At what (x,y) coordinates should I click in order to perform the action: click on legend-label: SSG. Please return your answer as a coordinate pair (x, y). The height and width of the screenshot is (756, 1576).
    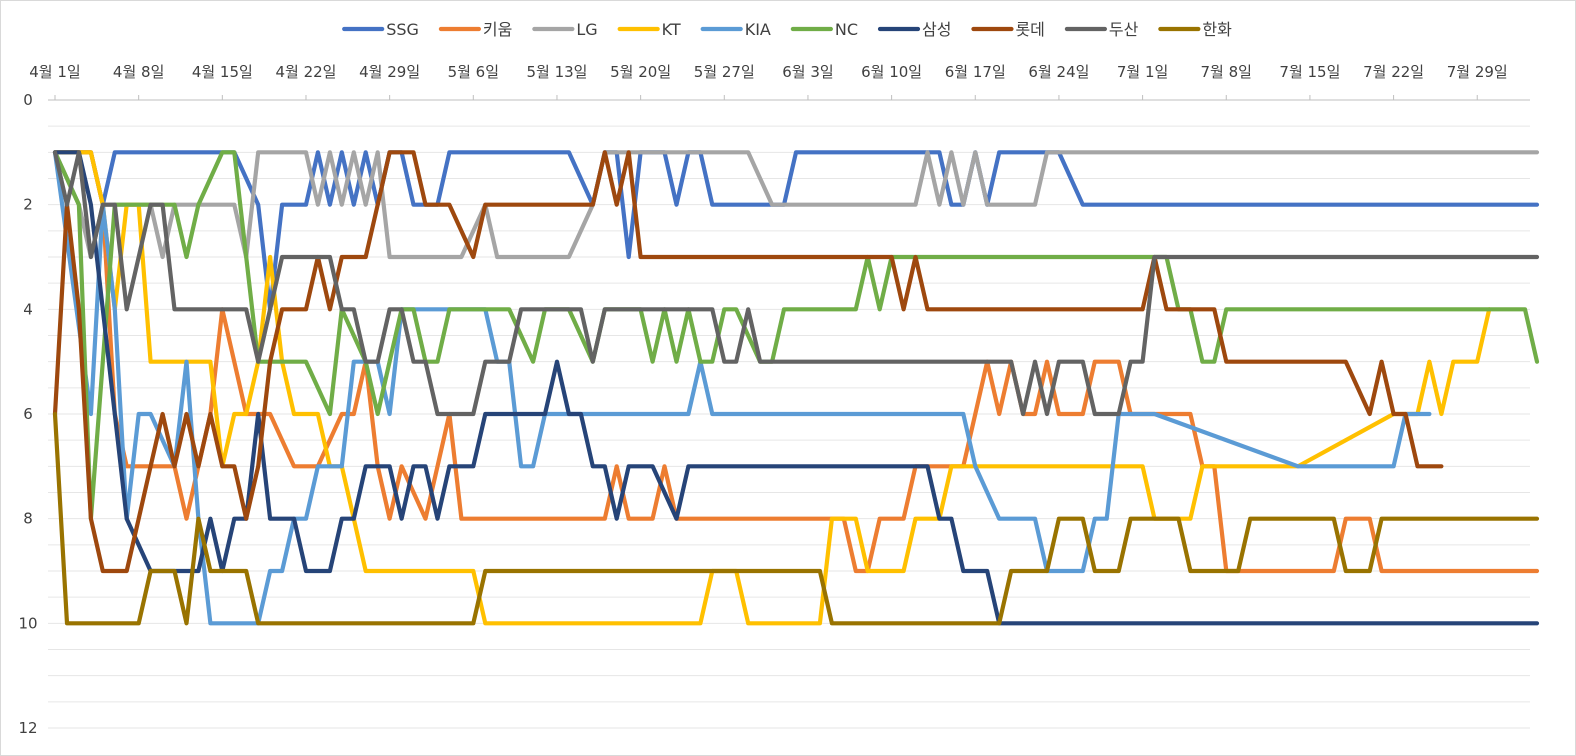
    Looking at the image, I should click on (402, 29).